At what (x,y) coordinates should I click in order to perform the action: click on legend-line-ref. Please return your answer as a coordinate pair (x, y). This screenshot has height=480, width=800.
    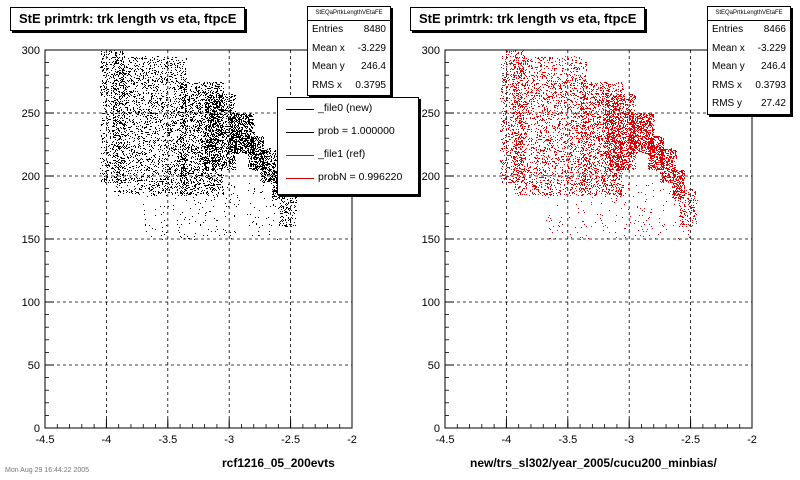
    Looking at the image, I should click on (300, 155).